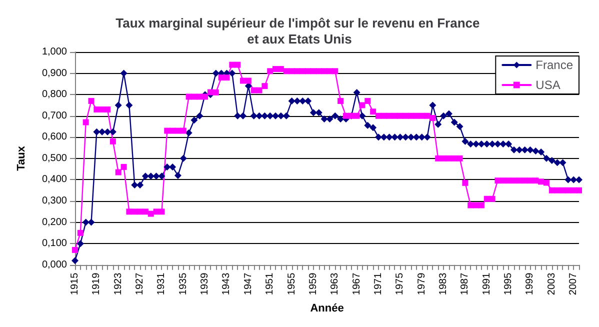  Describe the element at coordinates (22, 158) in the screenshot. I see `y-axis-title: Taux` at that location.